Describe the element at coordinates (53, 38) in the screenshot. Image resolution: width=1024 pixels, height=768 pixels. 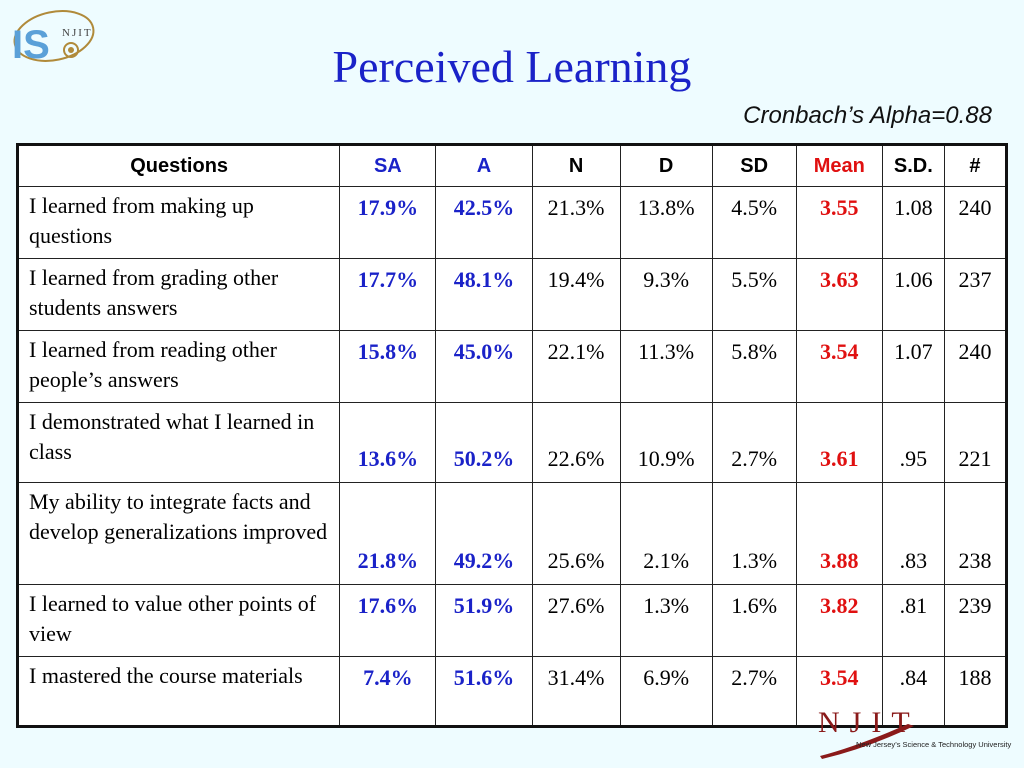
I see `is-njit-logo: IS NJIT` at that location.